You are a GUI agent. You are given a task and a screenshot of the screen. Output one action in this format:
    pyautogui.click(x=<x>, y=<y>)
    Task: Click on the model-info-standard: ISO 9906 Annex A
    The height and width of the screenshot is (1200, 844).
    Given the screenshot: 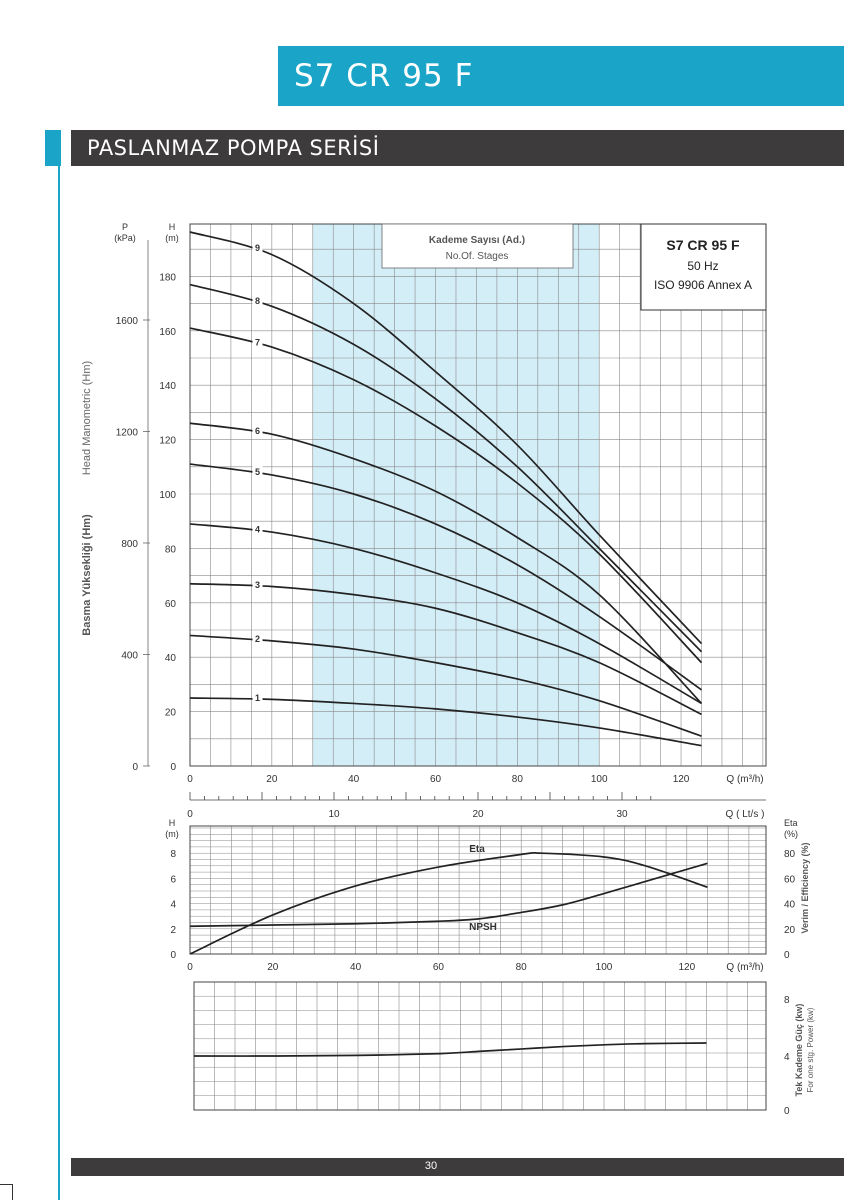 What is the action you would take?
    pyautogui.click(x=703, y=285)
    